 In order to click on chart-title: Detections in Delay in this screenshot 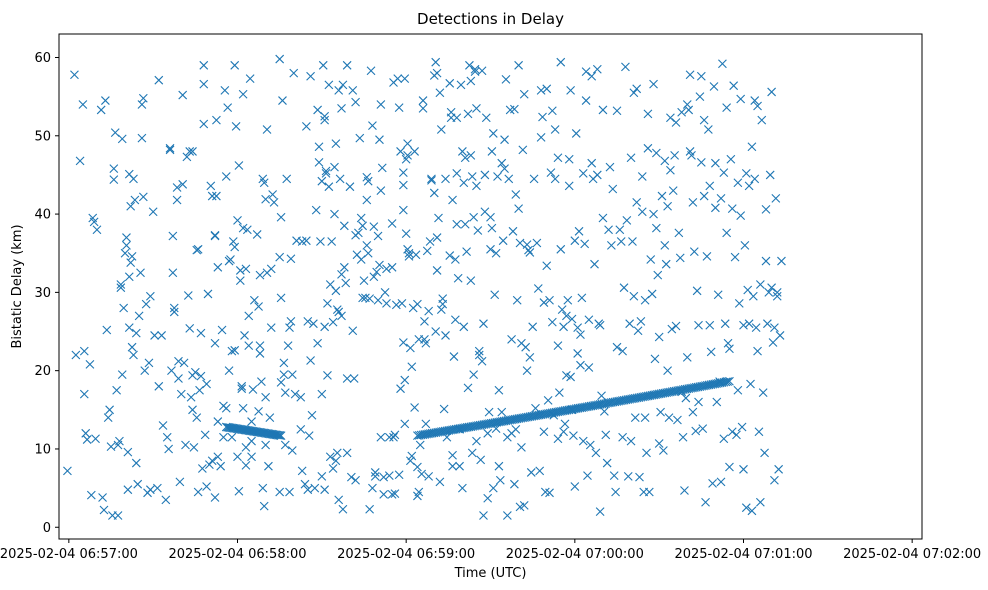, I will do `click(490, 19)`.